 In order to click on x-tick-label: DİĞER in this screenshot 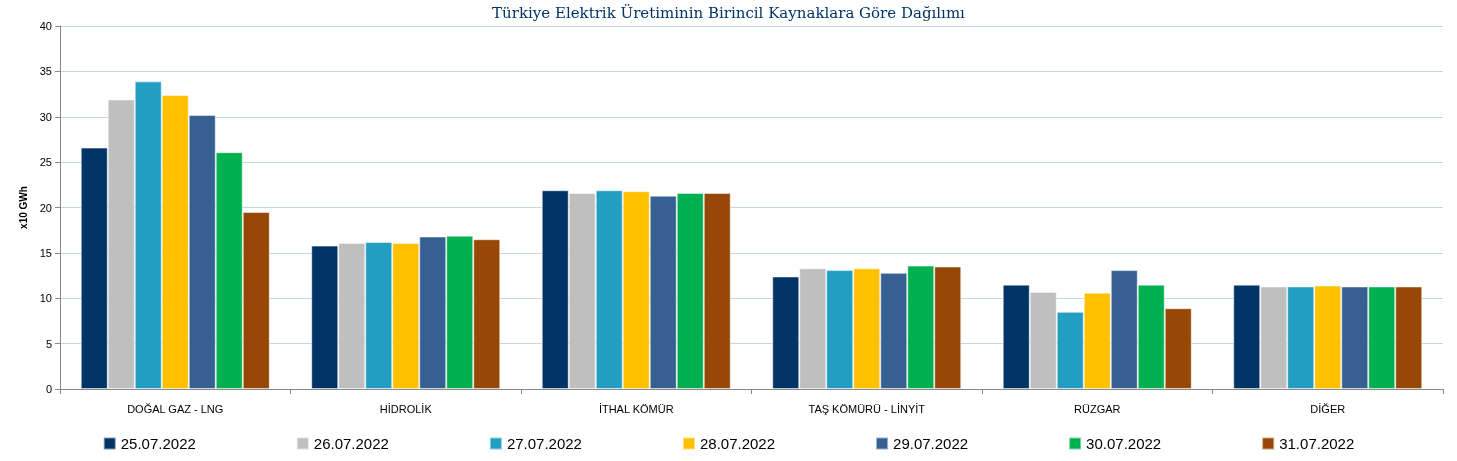, I will do `click(1328, 408)`.